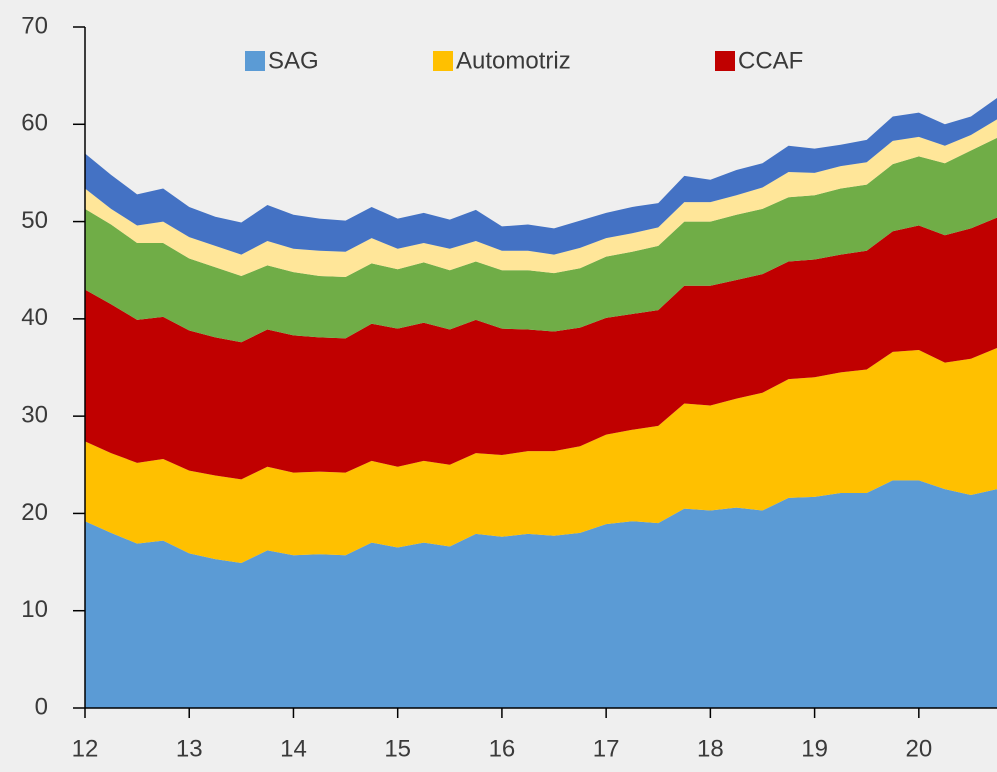  I want to click on y-tick-label: 0, so click(41, 706).